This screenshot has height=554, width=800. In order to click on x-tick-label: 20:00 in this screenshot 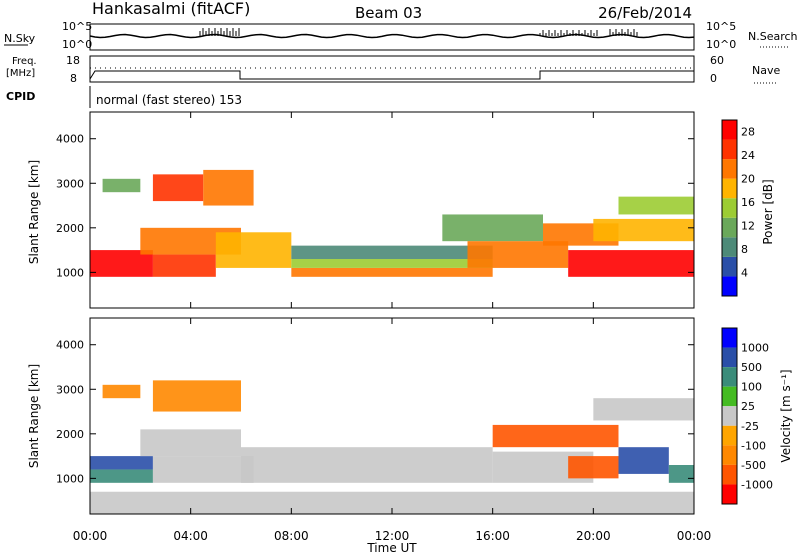, I will do `click(593, 536)`.